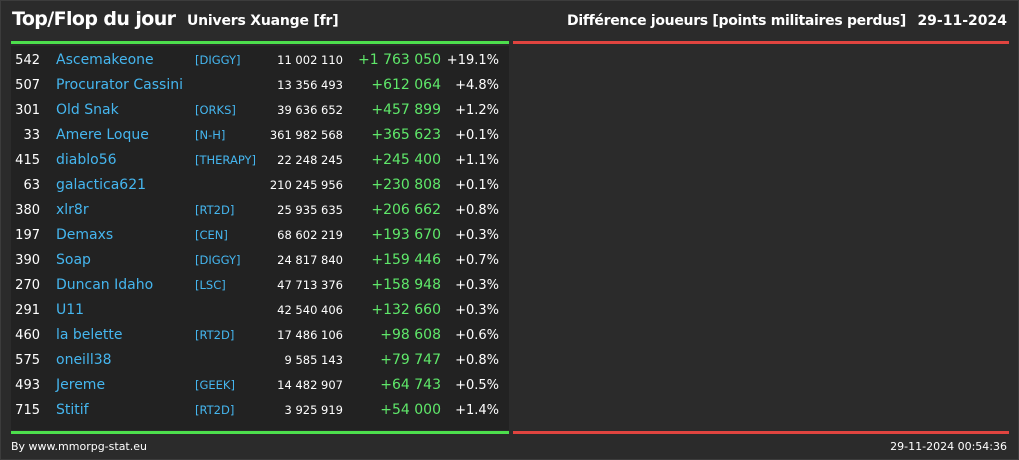 This screenshot has width=1019, height=460. I want to click on player-name-link: Demaxs, so click(85, 235).